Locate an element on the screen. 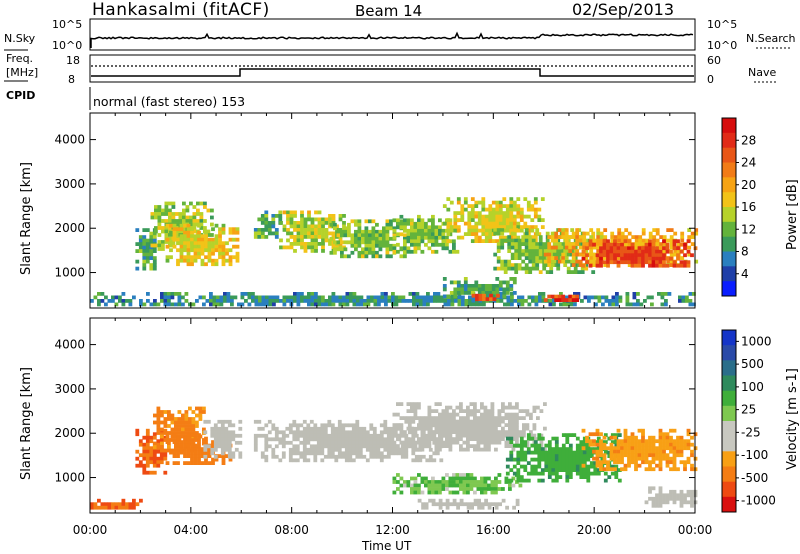 The height and width of the screenshot is (554, 800). ytick-label: 4000 is located at coordinates (69, 140).